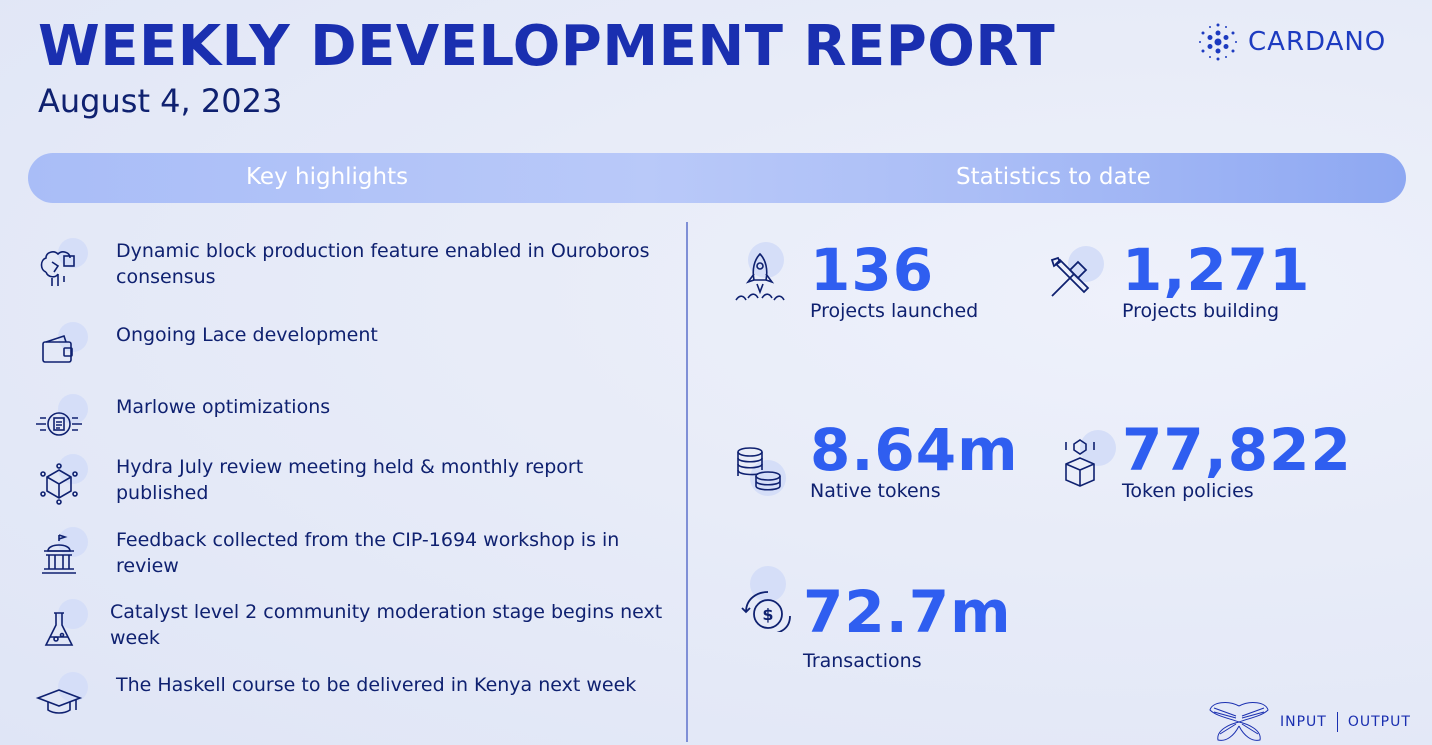 This screenshot has width=1432, height=745. What do you see at coordinates (770, 599) in the screenshot?
I see `transaction-icon: $` at bounding box center [770, 599].